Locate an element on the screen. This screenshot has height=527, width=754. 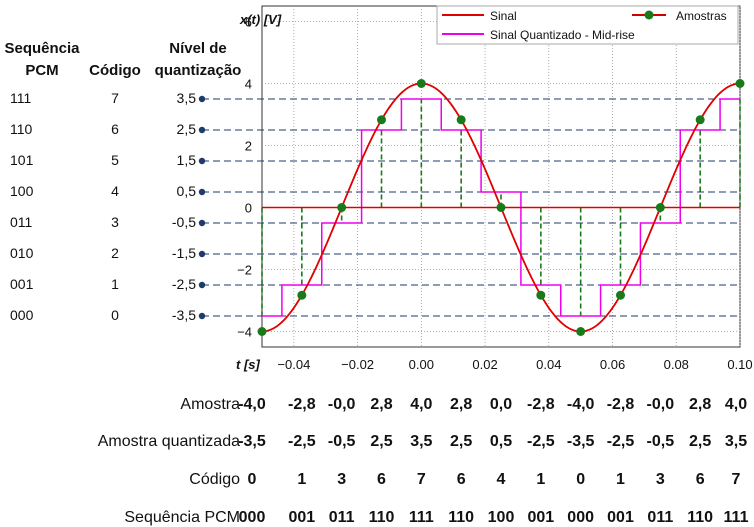
left-cell-level: 3,5 is located at coordinates (186, 98).